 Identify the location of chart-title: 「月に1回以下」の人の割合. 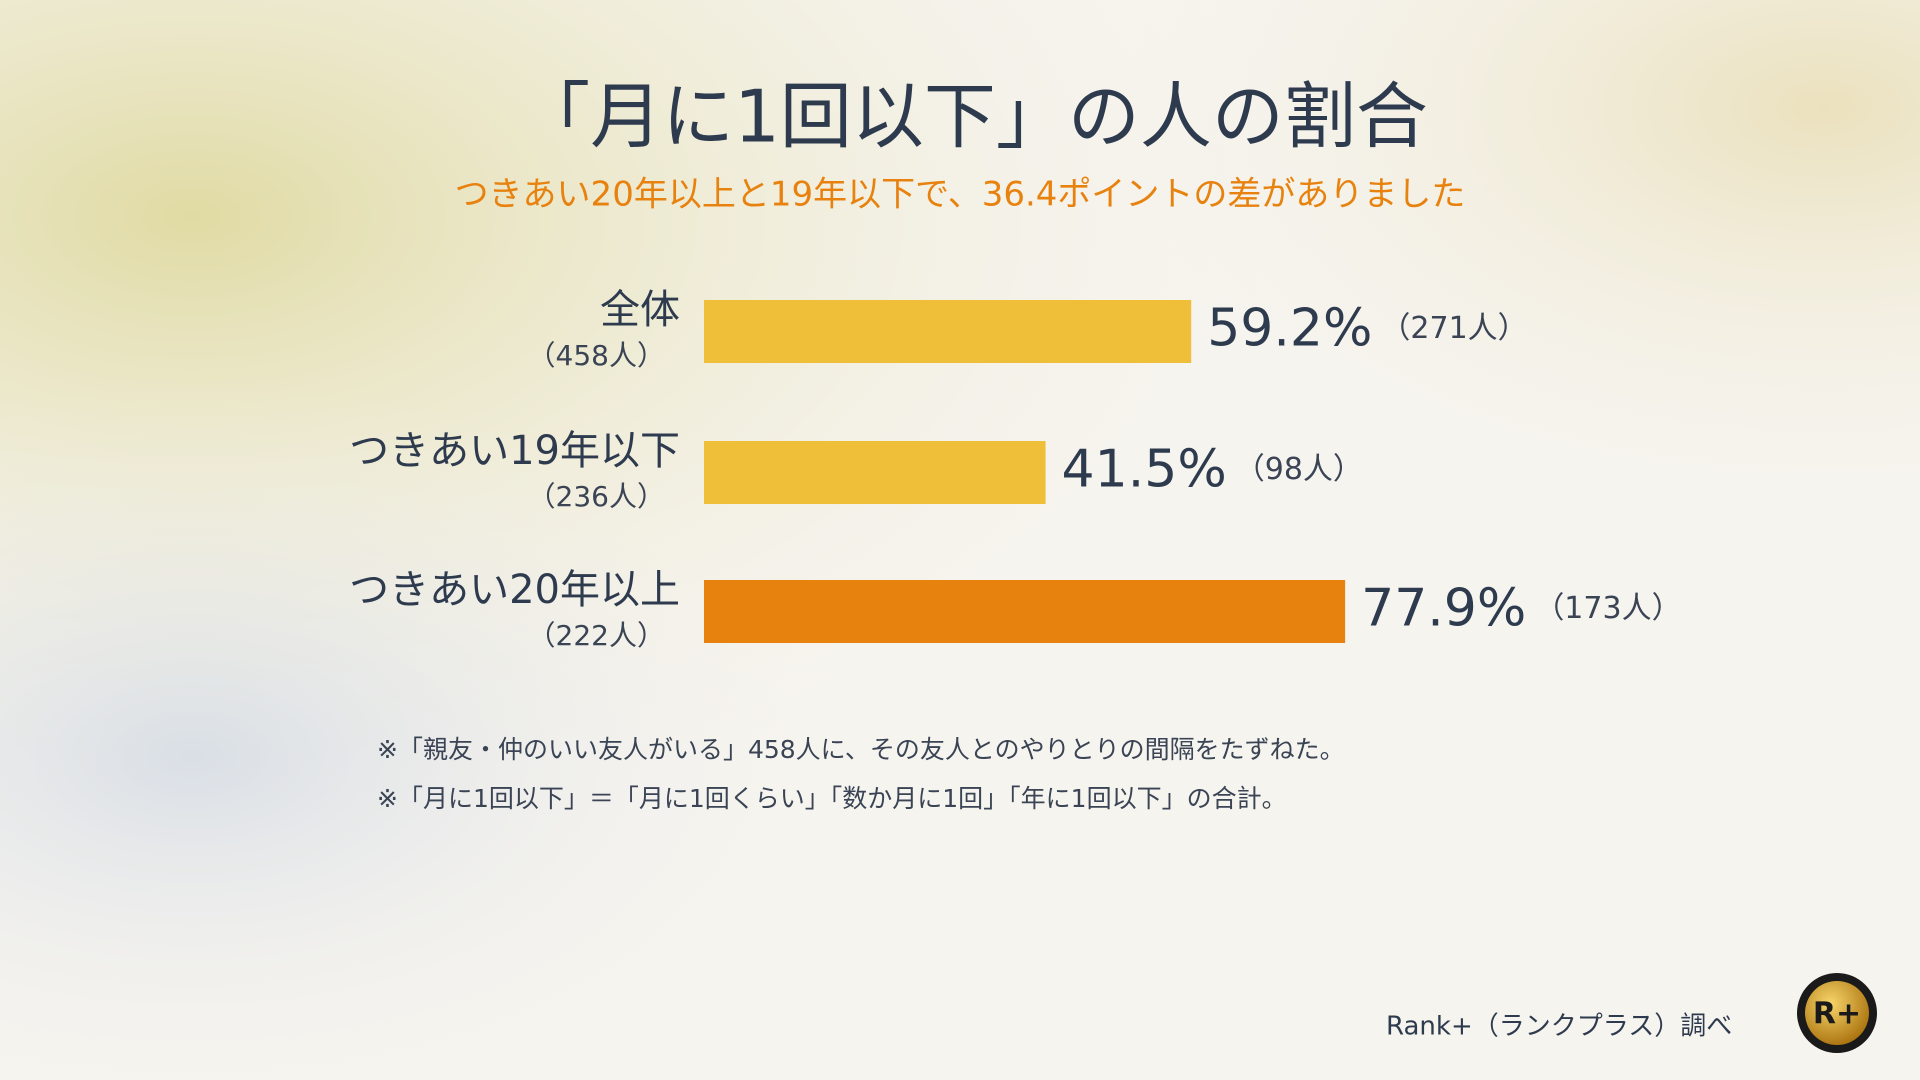
(973, 117).